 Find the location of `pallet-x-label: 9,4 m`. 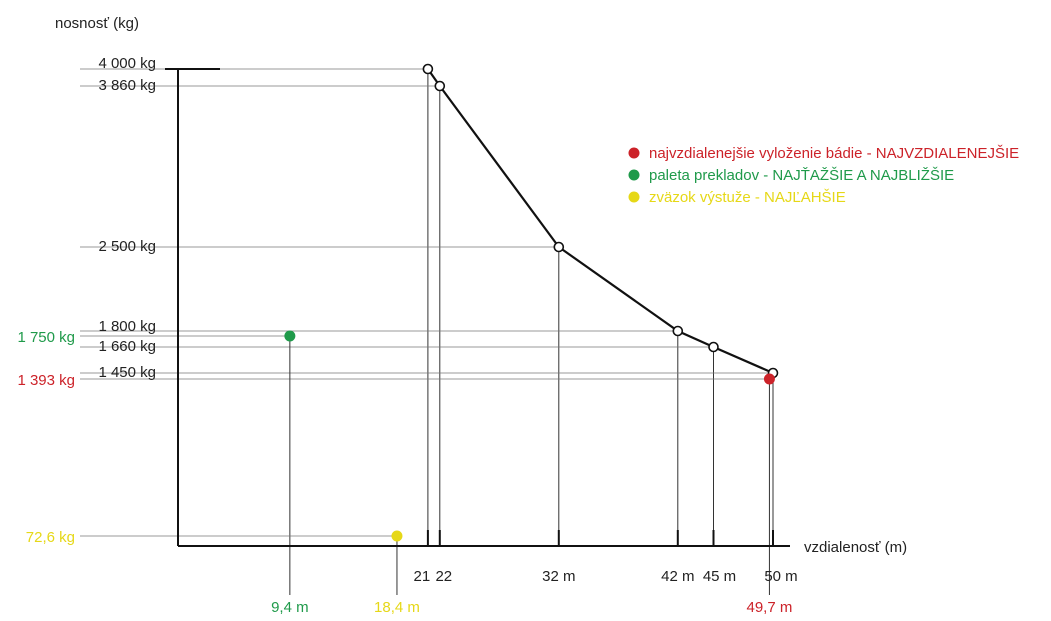

pallet-x-label: 9,4 m is located at coordinates (290, 607).